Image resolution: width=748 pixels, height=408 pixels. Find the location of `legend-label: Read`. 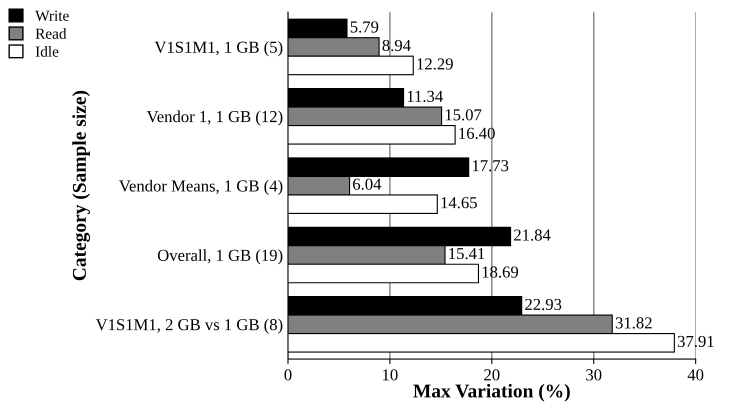

legend-label: Read is located at coordinates (51, 33).